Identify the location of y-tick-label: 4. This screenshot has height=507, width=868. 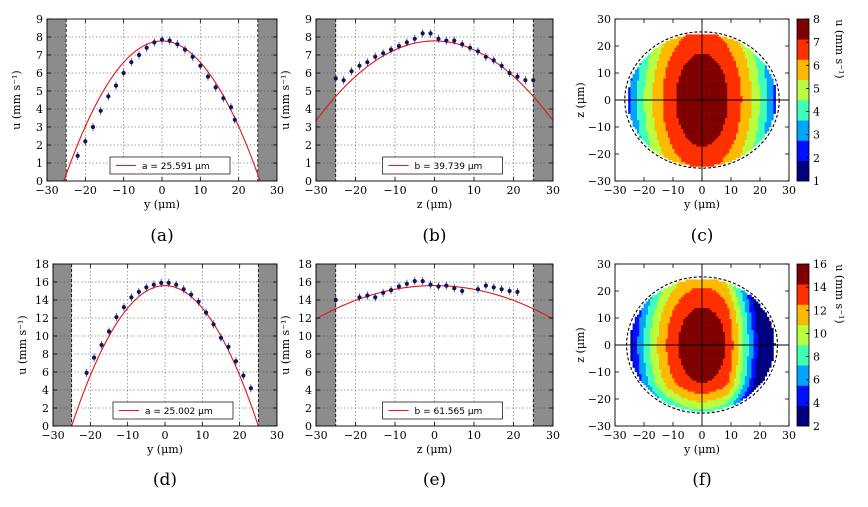
(308, 390).